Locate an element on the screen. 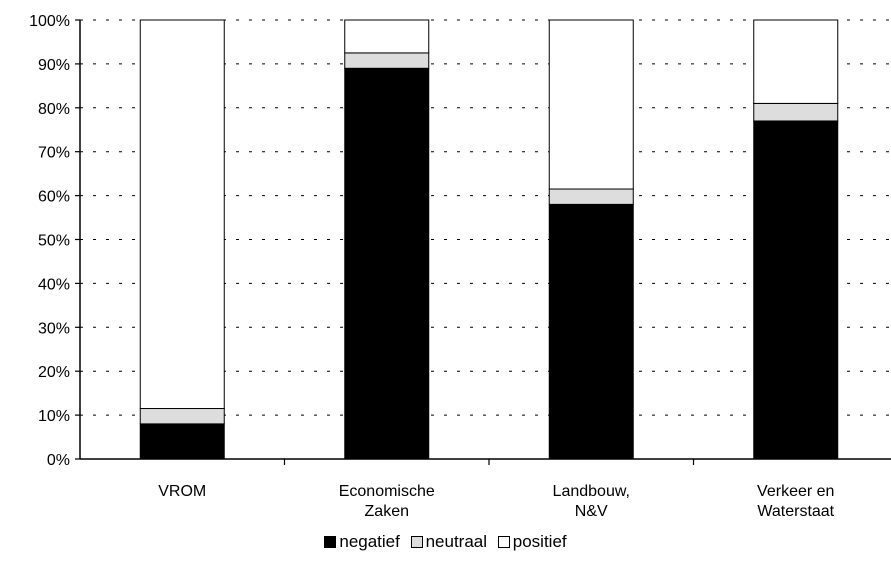 This screenshot has height=569, width=891. y-tick-label: 100% is located at coordinates (49, 21).